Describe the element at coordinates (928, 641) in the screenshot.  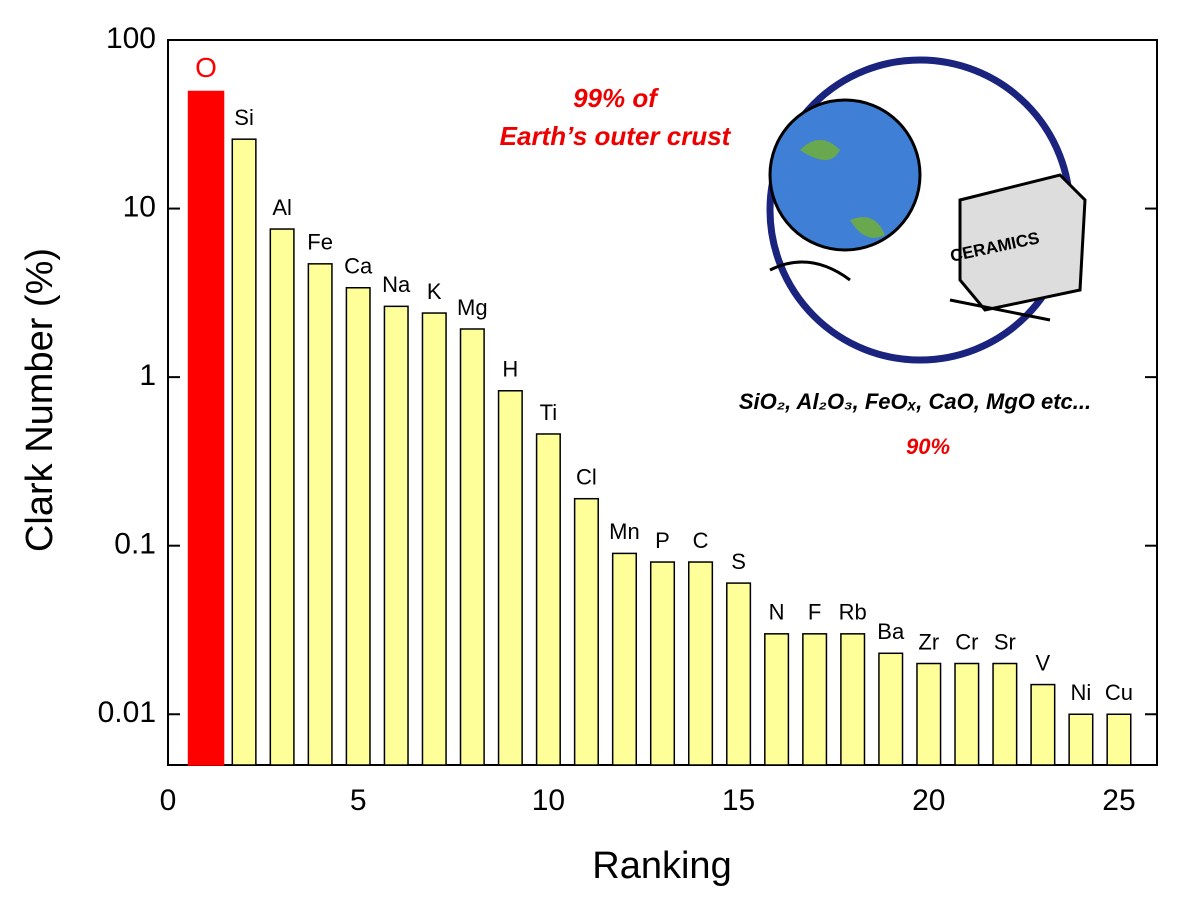
I see `bar-label: Zr` at that location.